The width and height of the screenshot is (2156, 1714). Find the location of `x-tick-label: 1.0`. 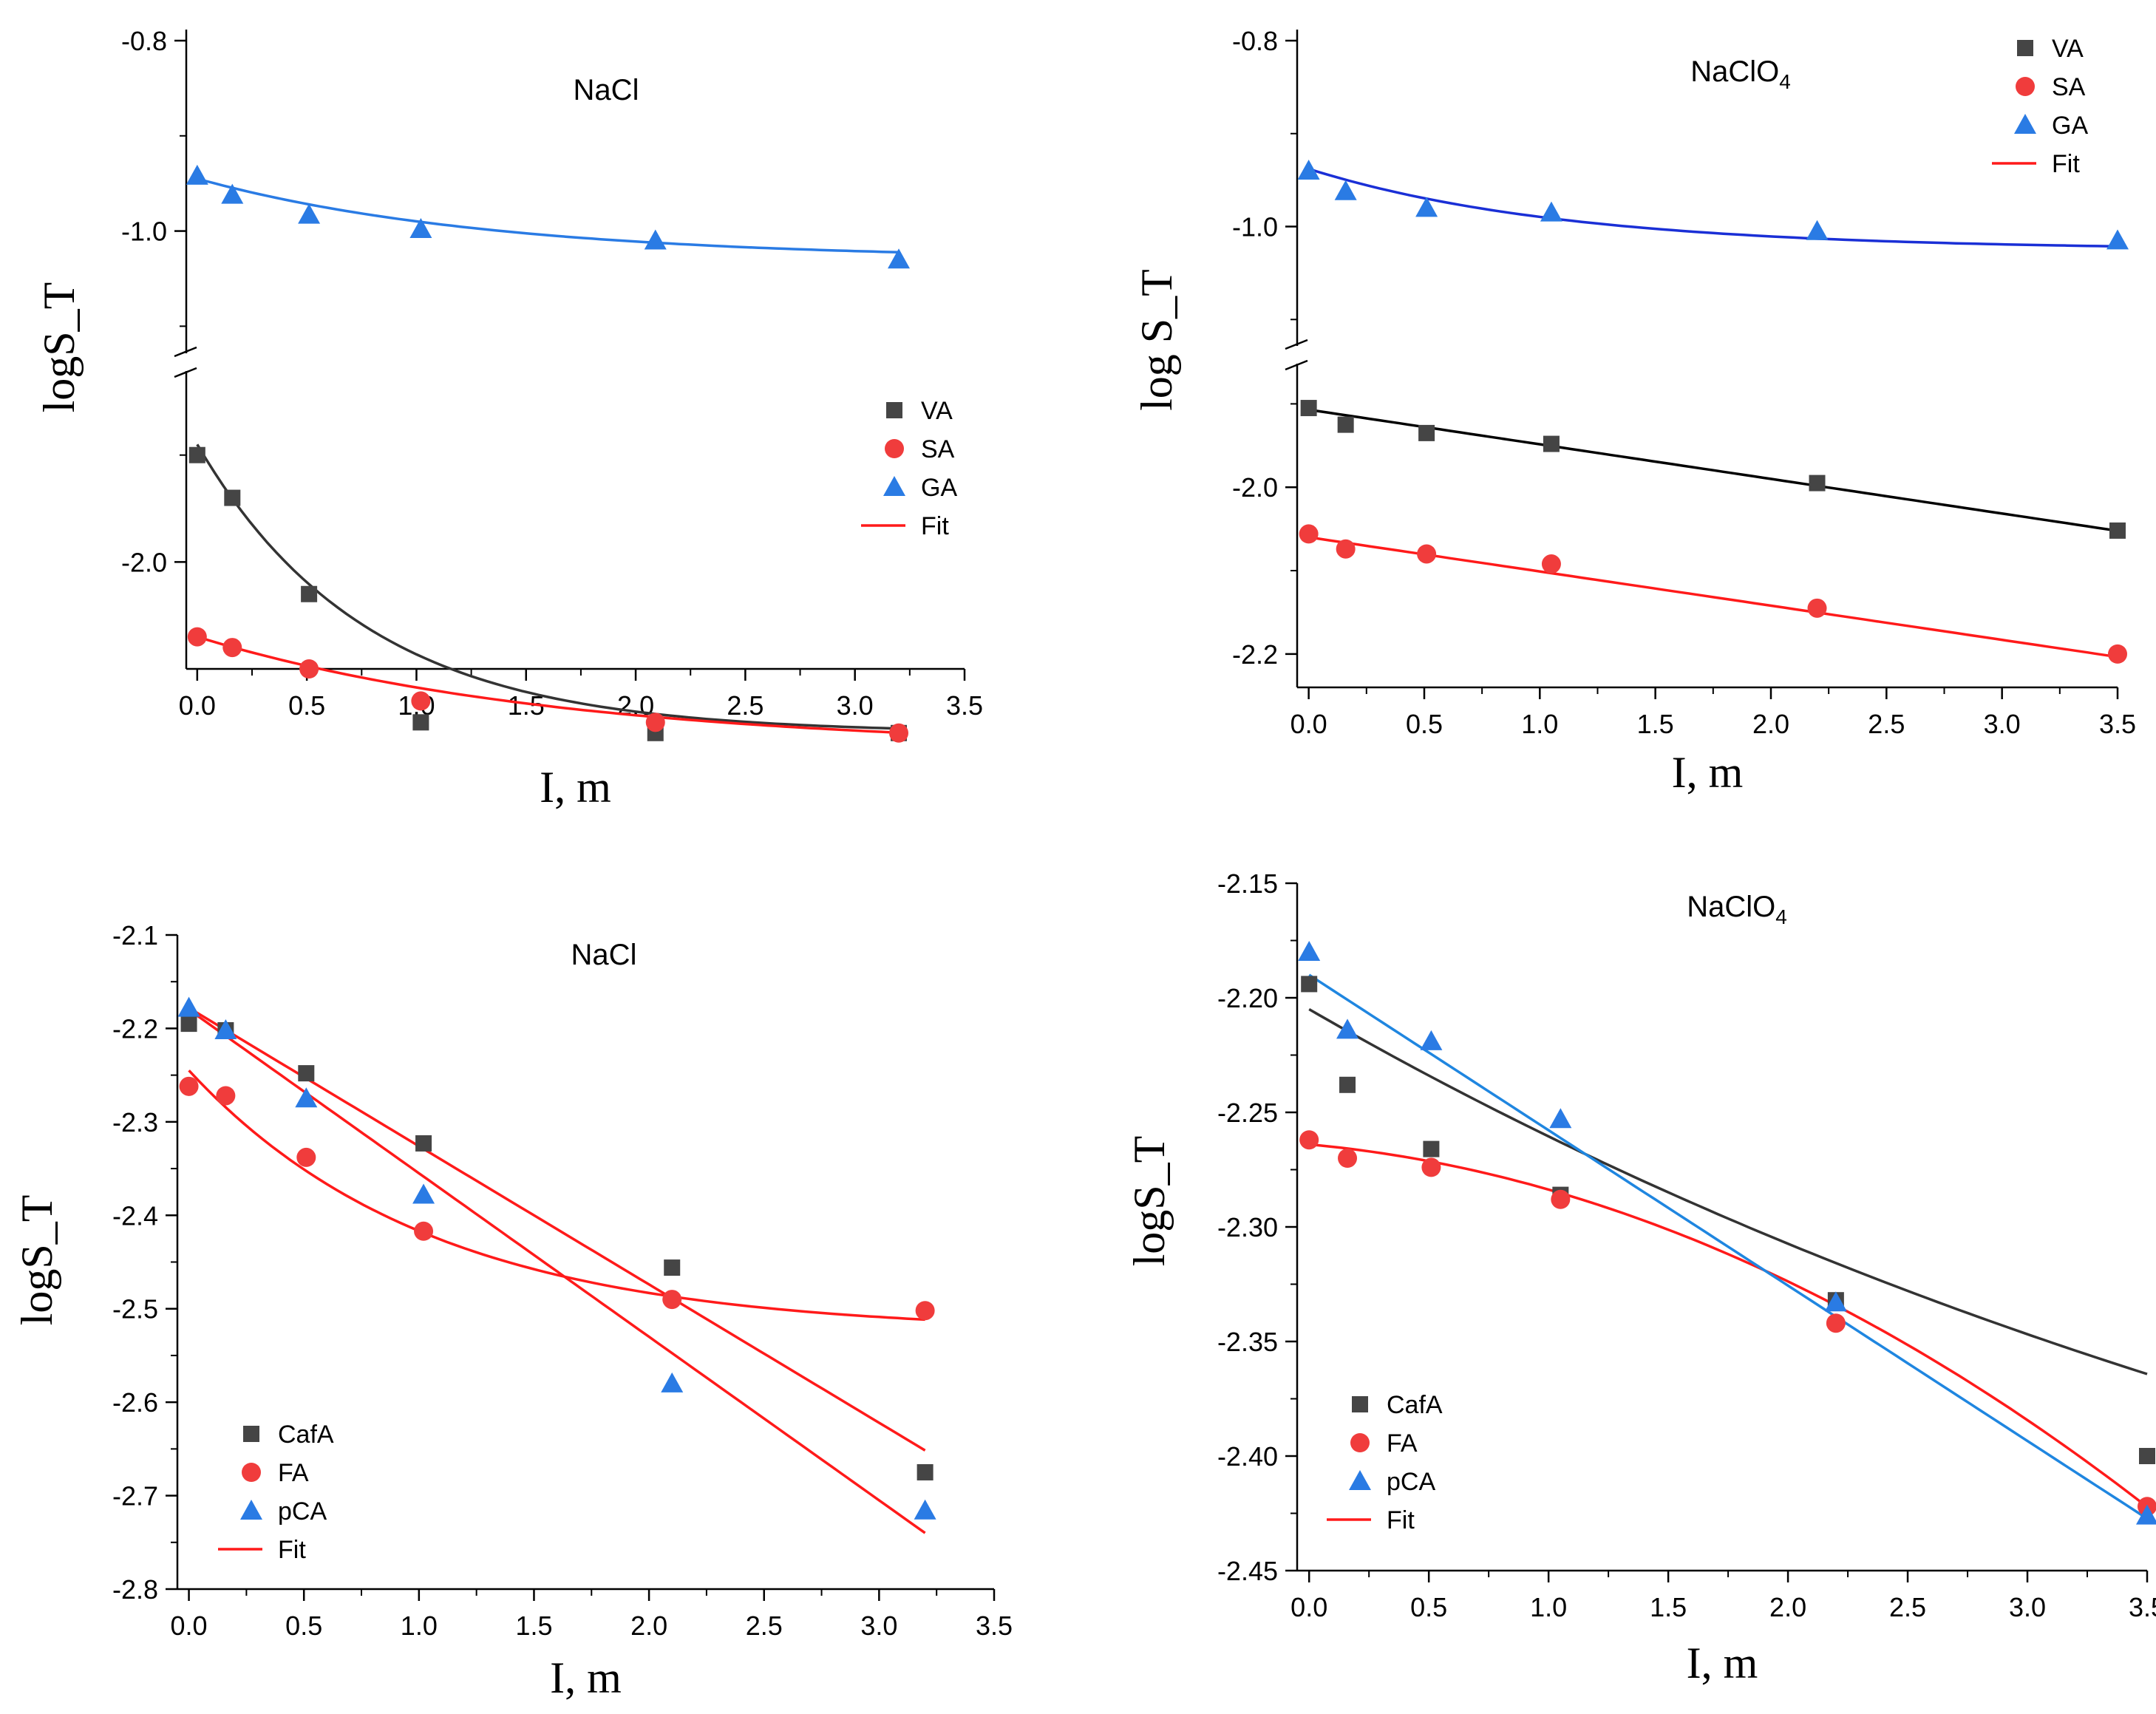

x-tick-label: 1.0 is located at coordinates (419, 1626).